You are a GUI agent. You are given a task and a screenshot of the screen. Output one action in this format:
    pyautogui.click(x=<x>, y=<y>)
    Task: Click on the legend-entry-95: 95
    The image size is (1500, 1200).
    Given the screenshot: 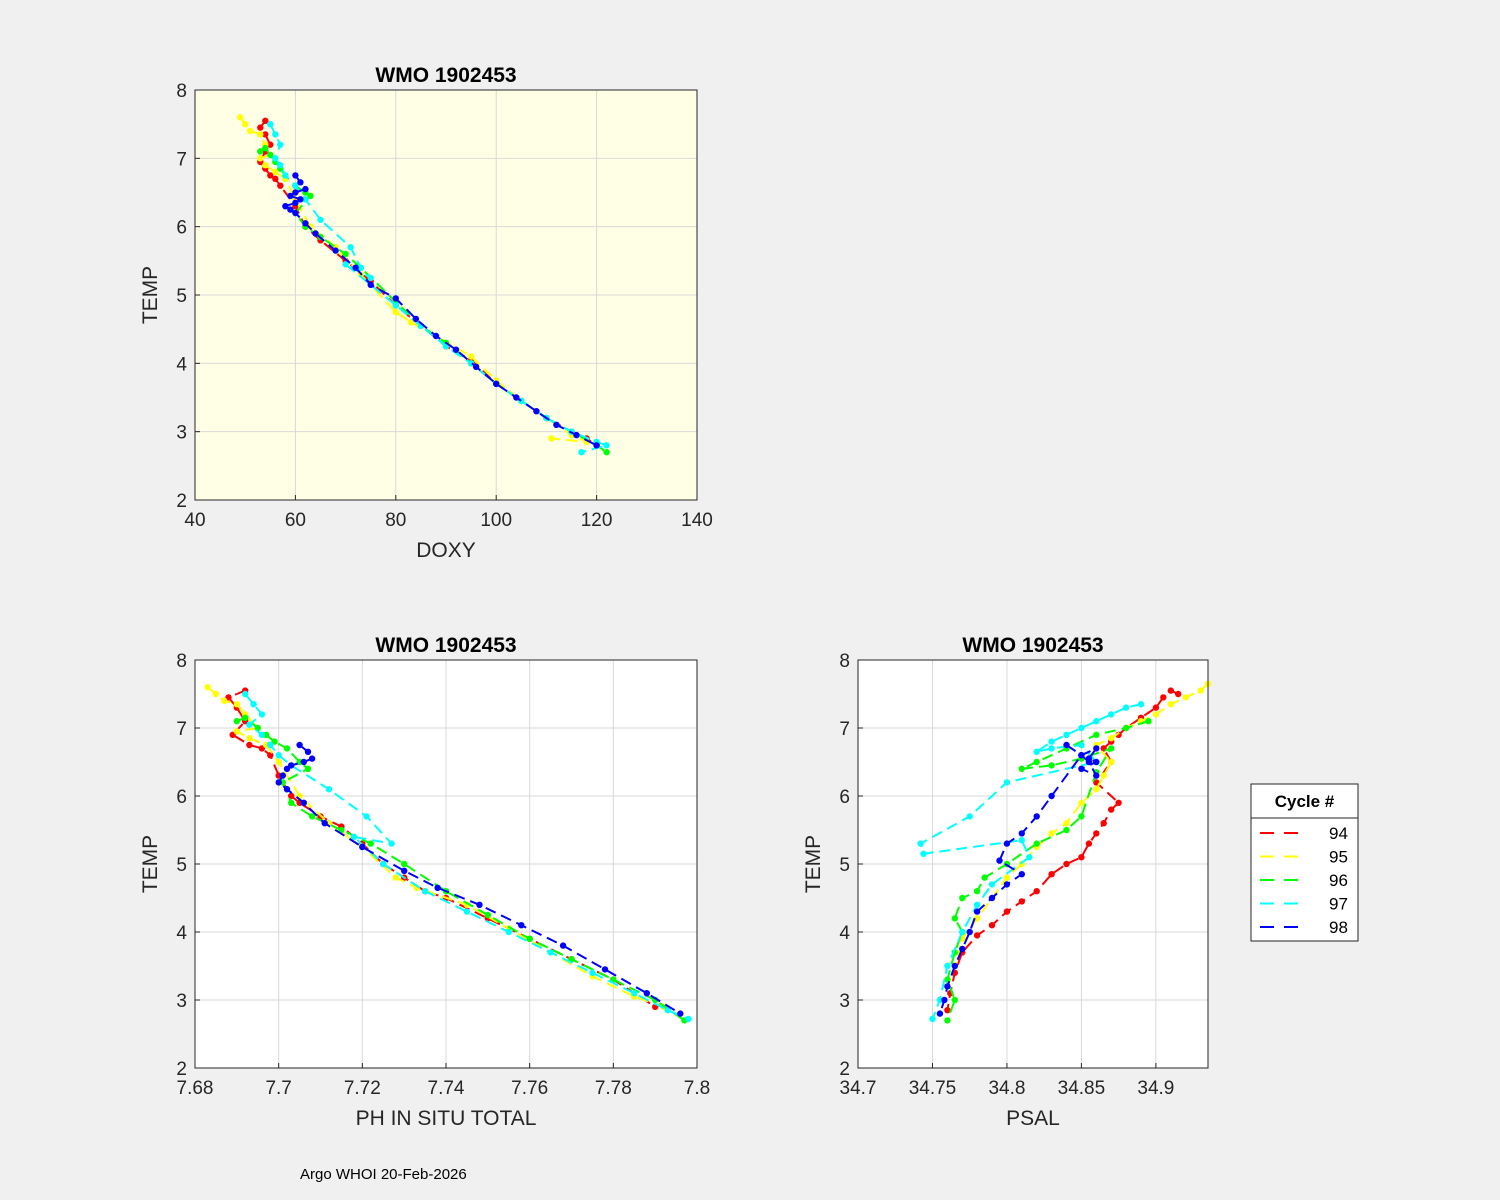 What is the action you would take?
    pyautogui.click(x=1304, y=857)
    